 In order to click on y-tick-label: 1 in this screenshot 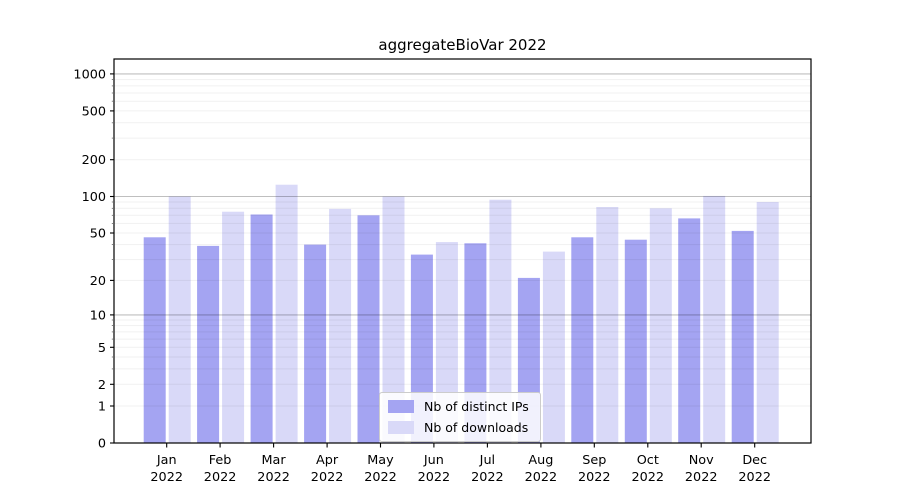, I will do `click(102, 406)`.